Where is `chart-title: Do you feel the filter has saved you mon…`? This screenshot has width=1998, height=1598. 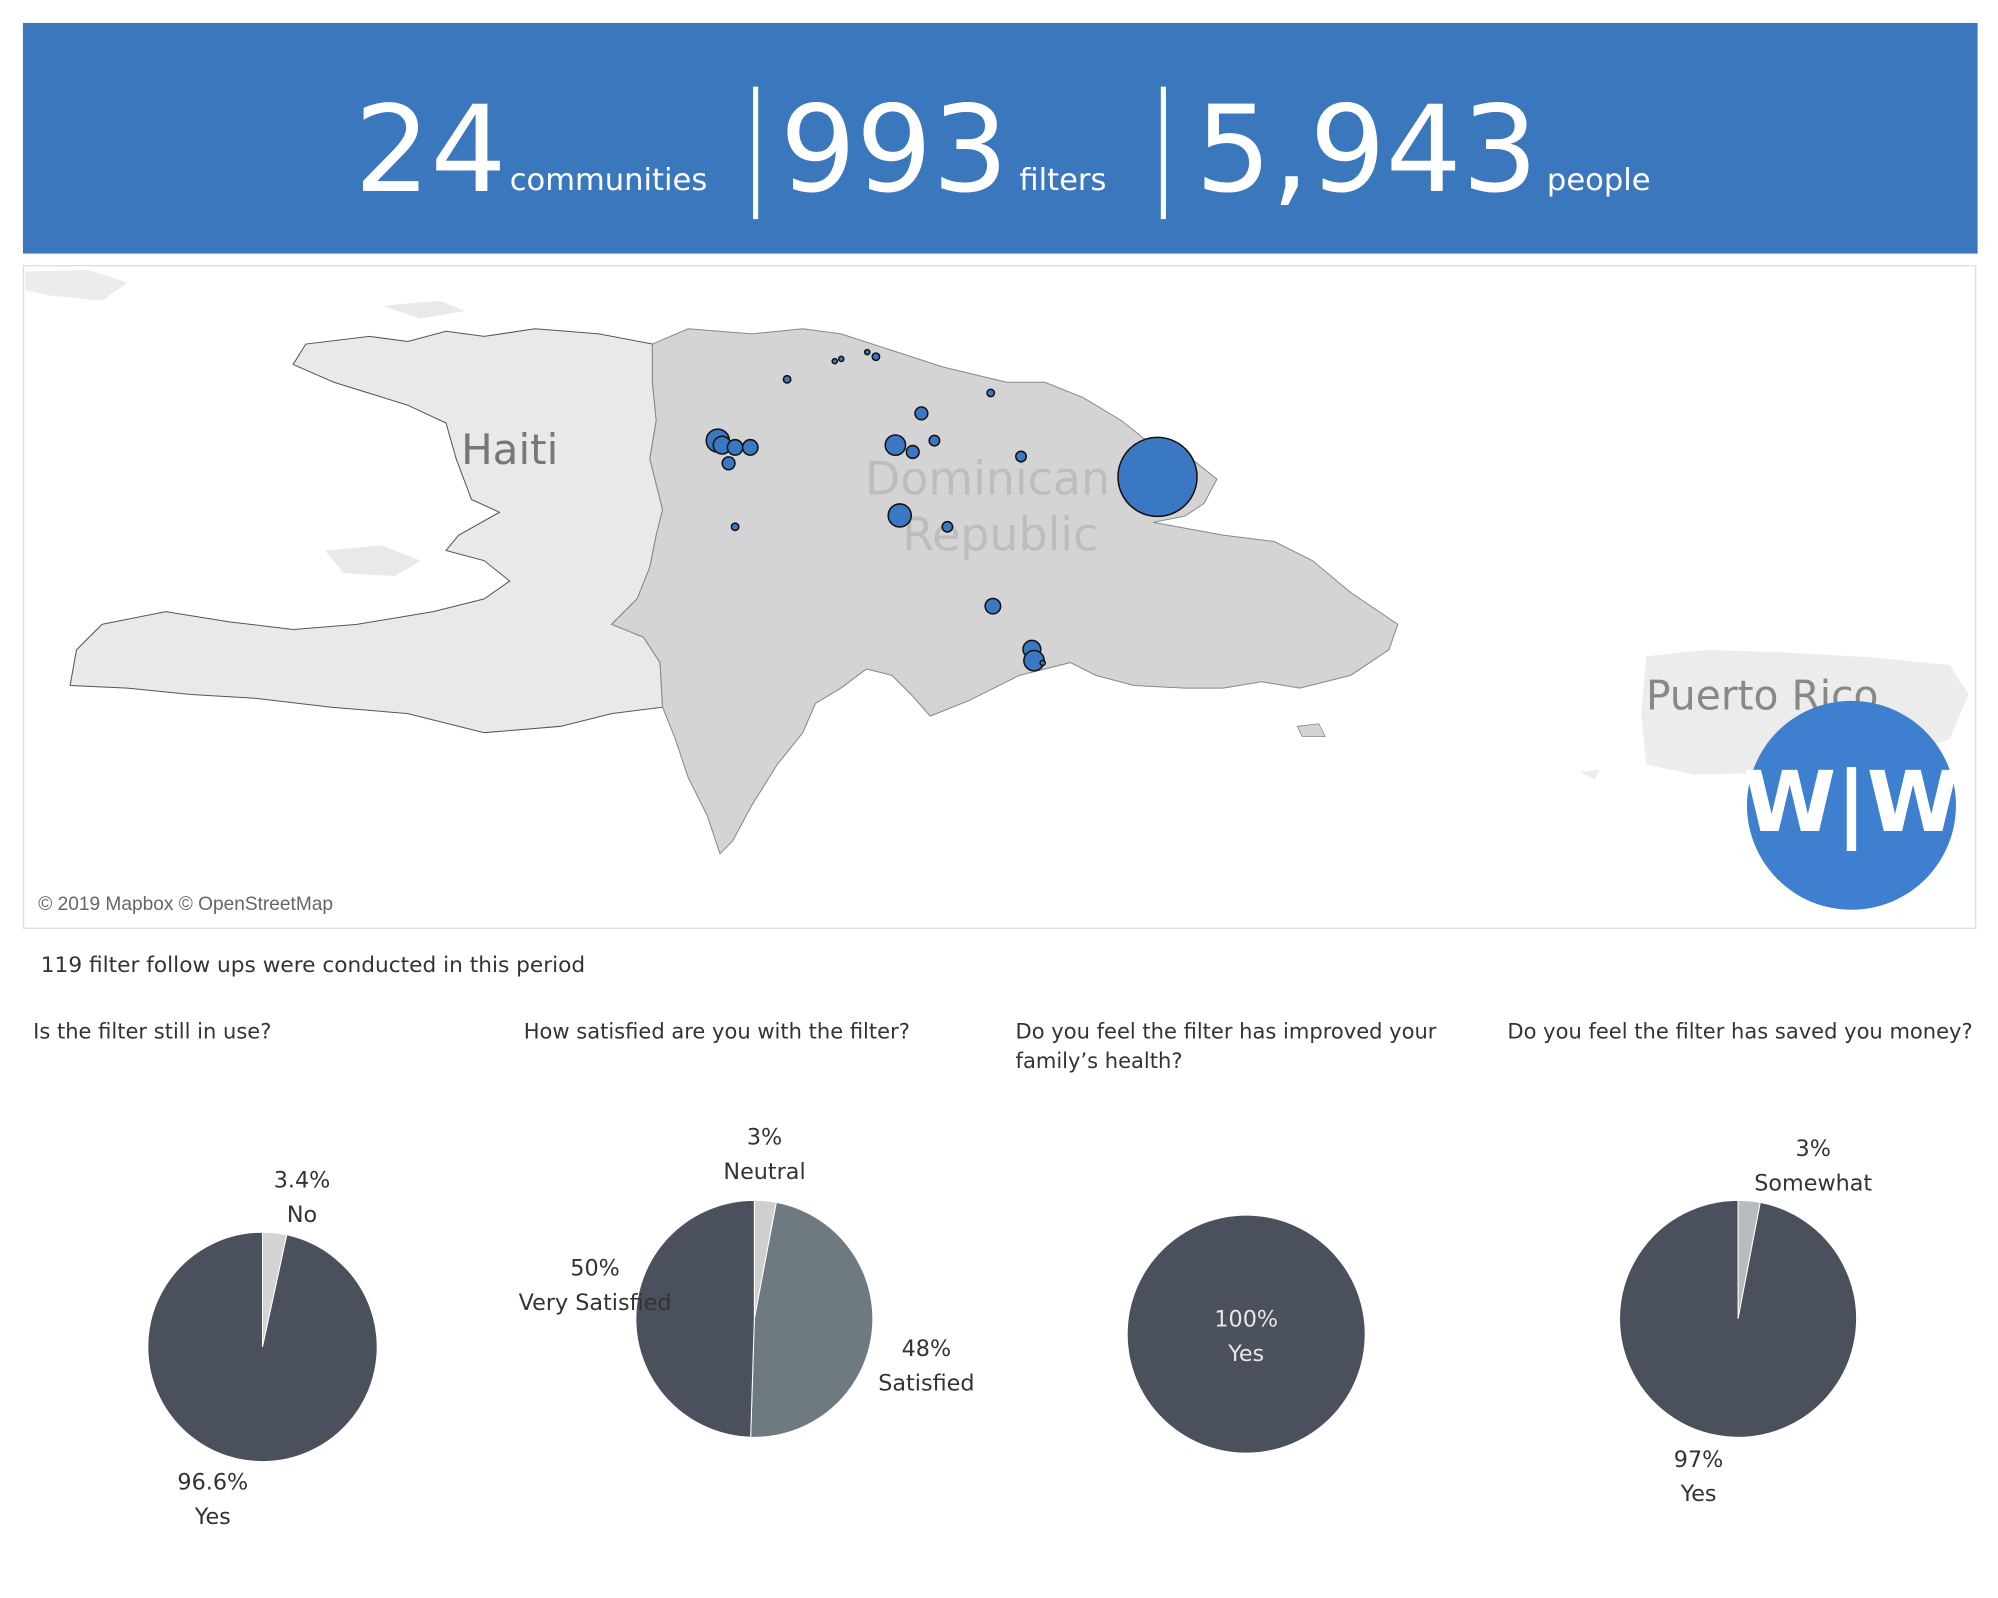 chart-title: Do you feel the filter has saved you mon… is located at coordinates (1740, 1031).